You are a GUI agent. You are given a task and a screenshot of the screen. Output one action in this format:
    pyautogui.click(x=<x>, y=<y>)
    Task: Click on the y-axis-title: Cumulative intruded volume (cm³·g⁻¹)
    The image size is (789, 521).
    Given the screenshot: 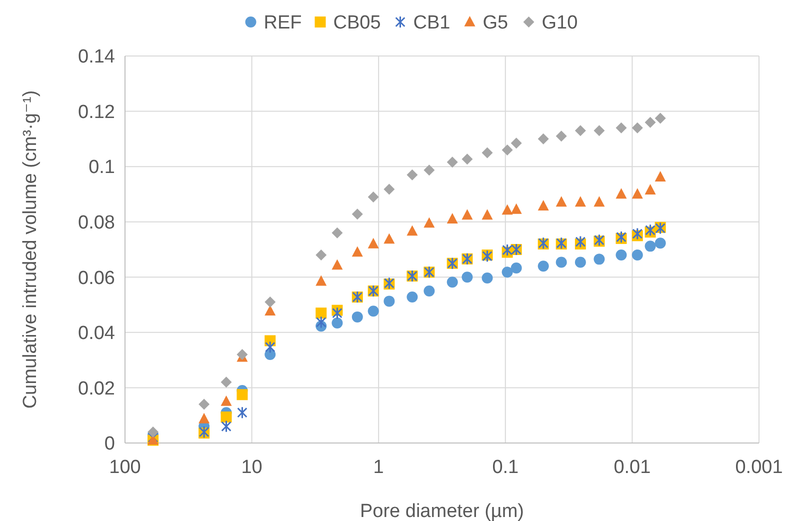 What is the action you would take?
    pyautogui.click(x=30, y=249)
    